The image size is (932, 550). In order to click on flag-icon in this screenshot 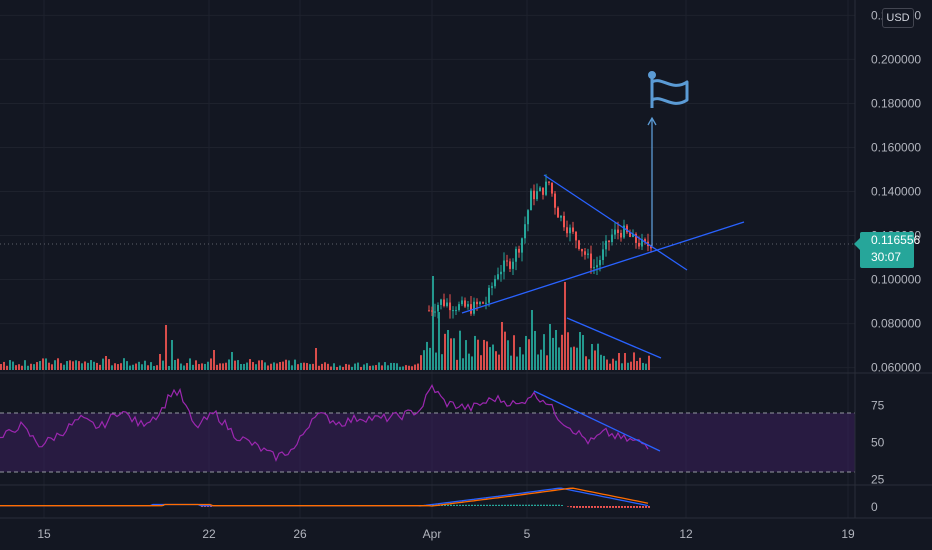, I will do `click(668, 90)`.